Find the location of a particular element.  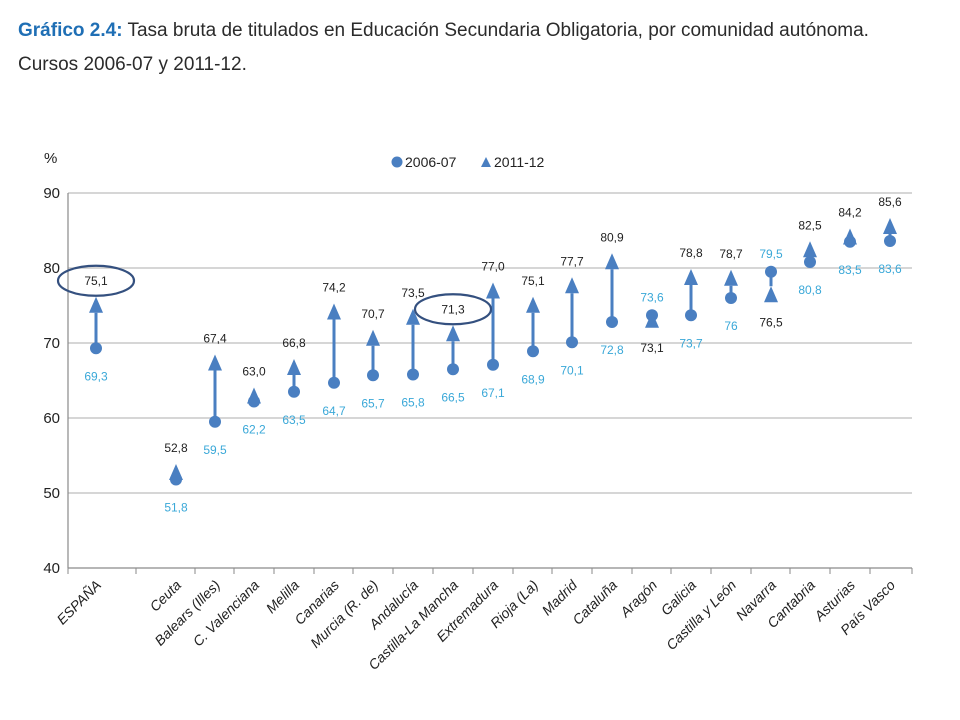

point-2006-07-andalucia is located at coordinates (413, 374).